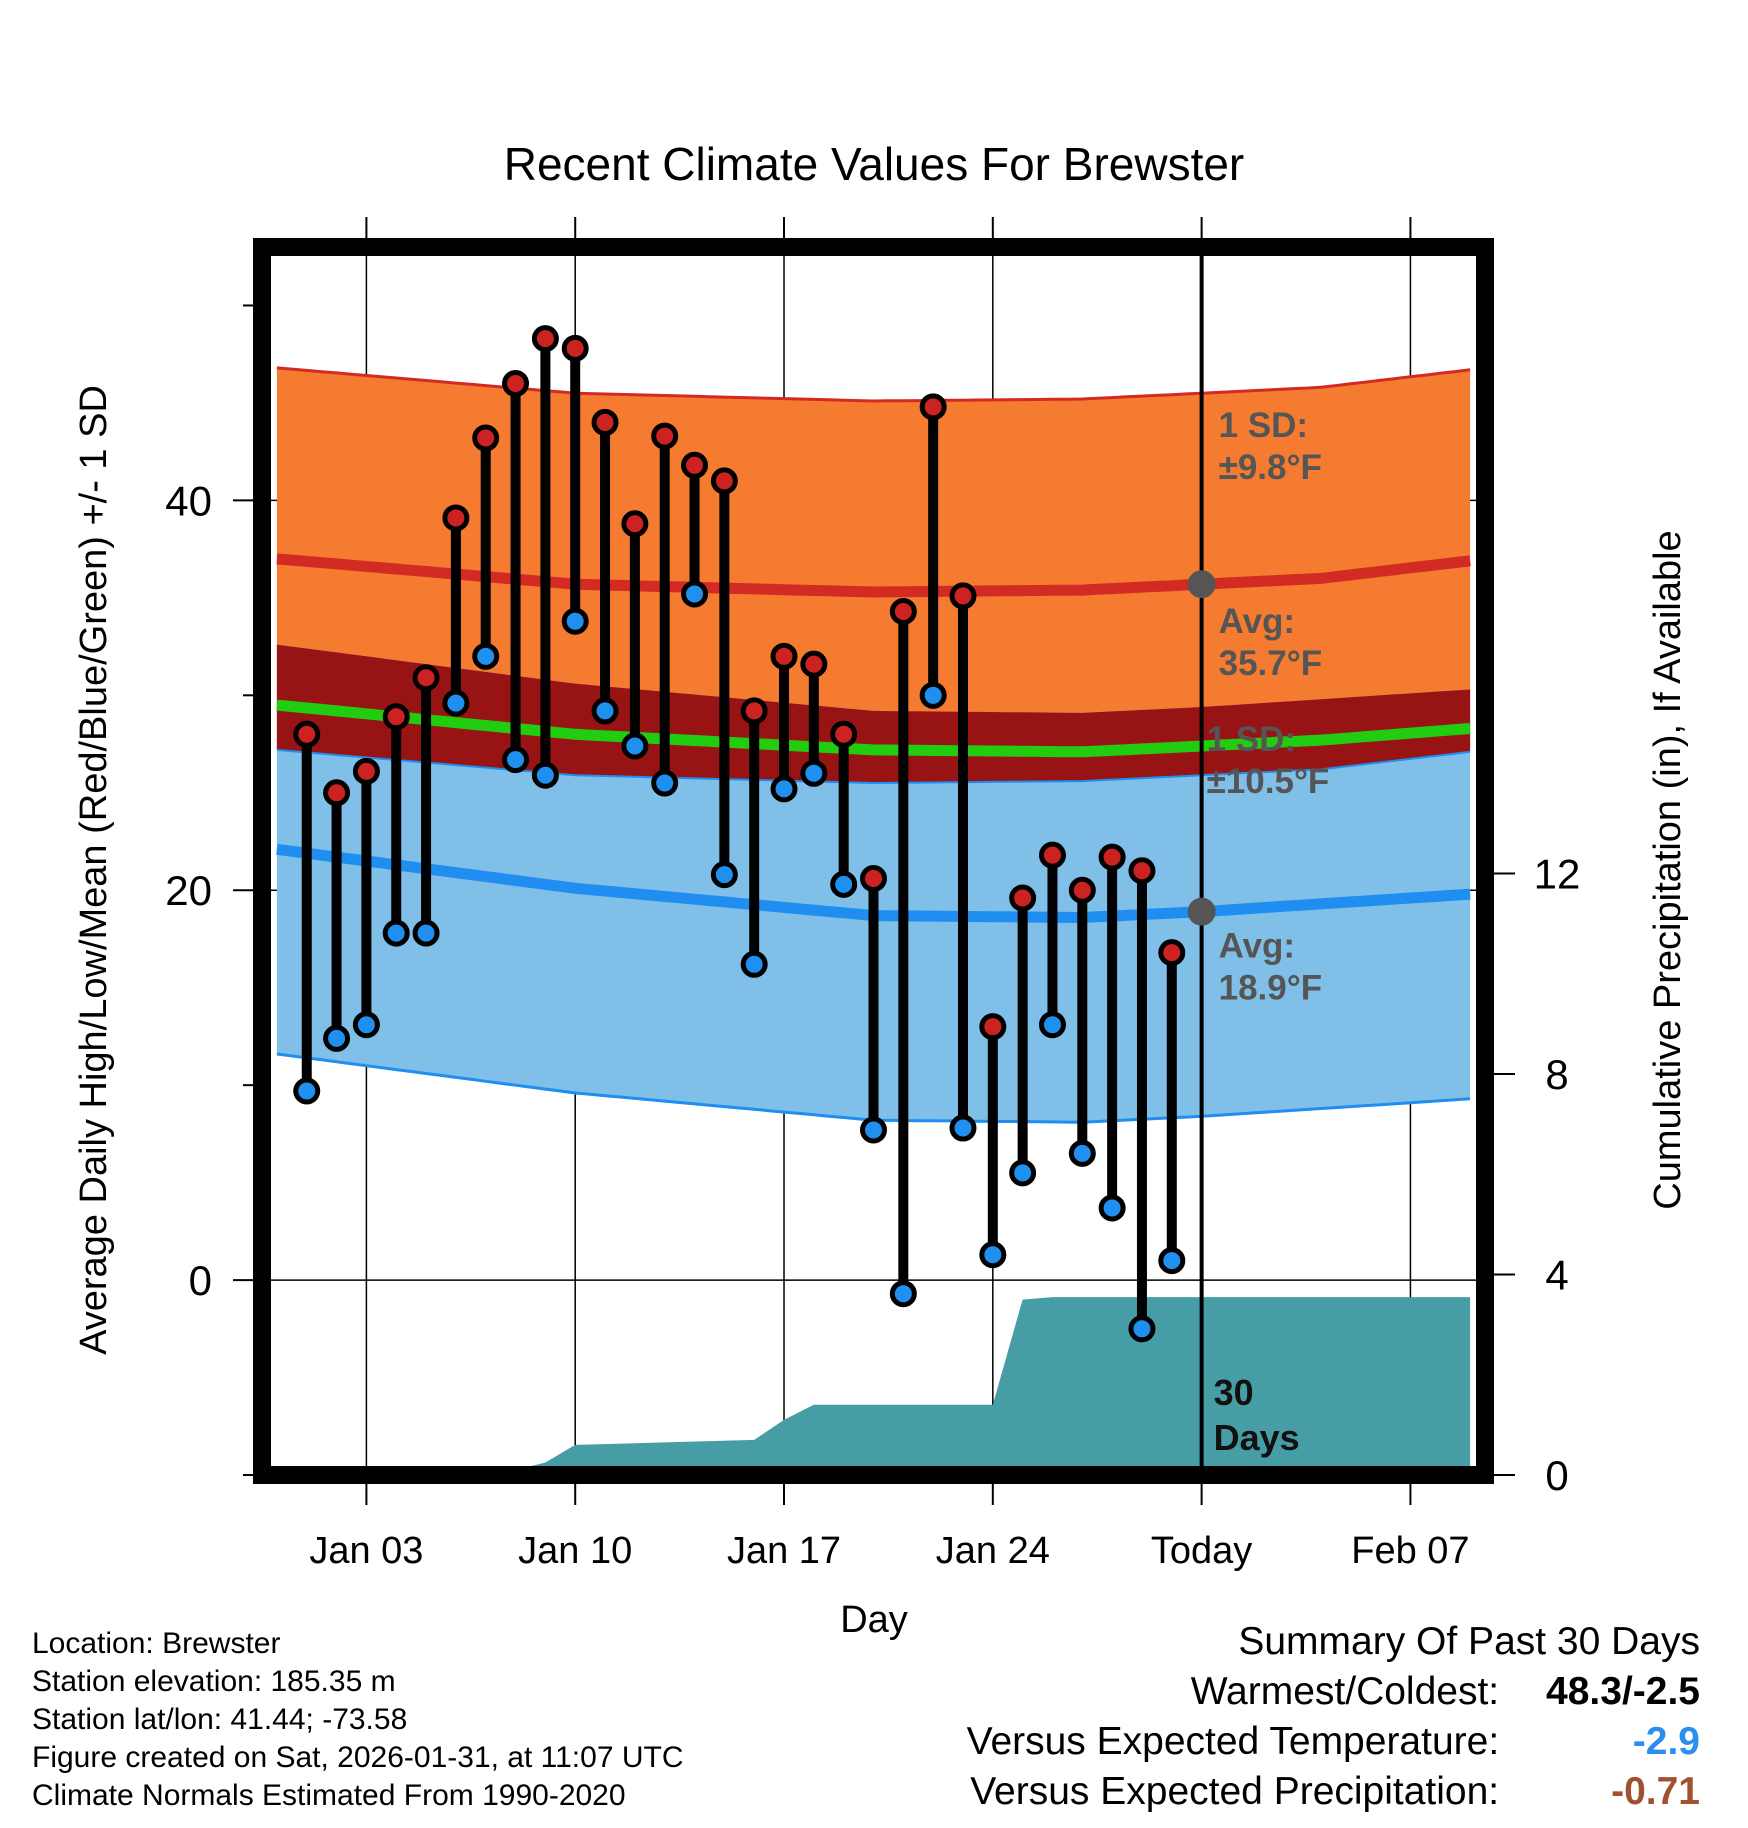 This screenshot has height=1828, width=1748. Describe the element at coordinates (1270, 467) in the screenshot. I see `high-sd-value: ±9.8°F` at that location.